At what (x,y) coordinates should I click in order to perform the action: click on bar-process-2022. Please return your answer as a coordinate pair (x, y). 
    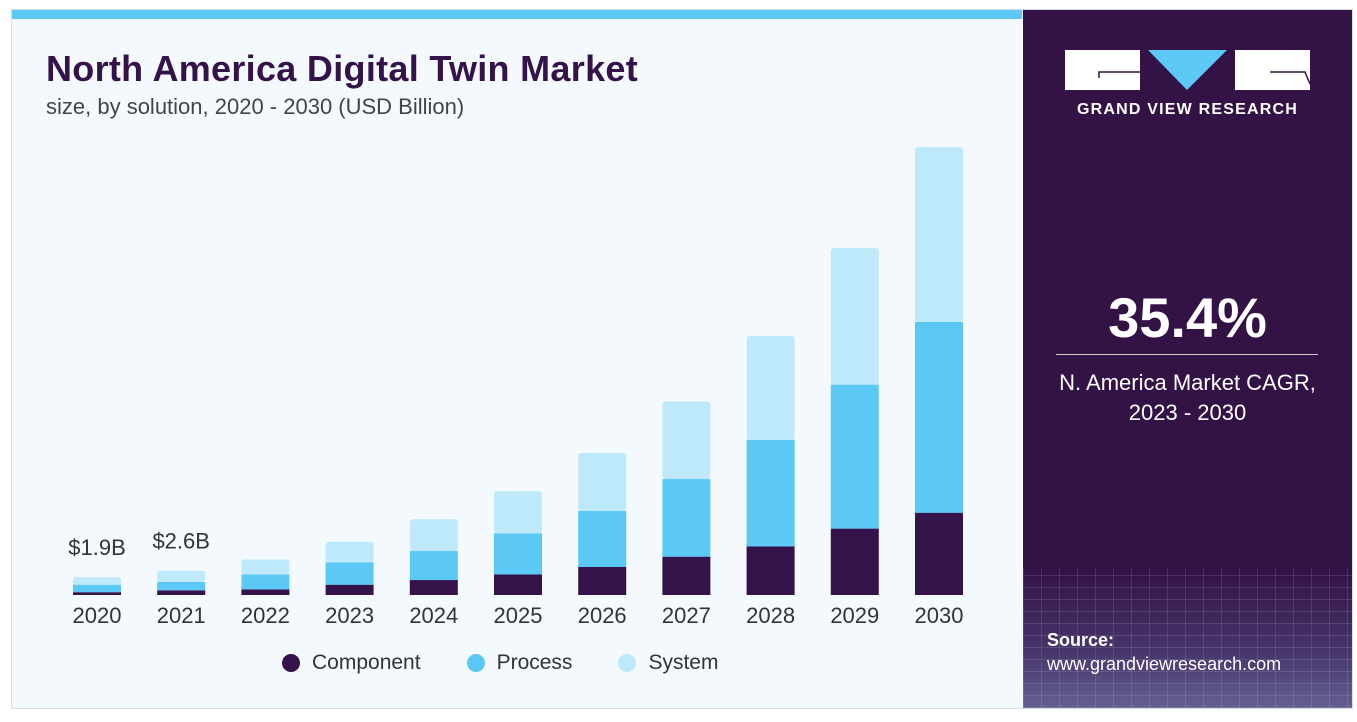
    Looking at the image, I should click on (265, 582).